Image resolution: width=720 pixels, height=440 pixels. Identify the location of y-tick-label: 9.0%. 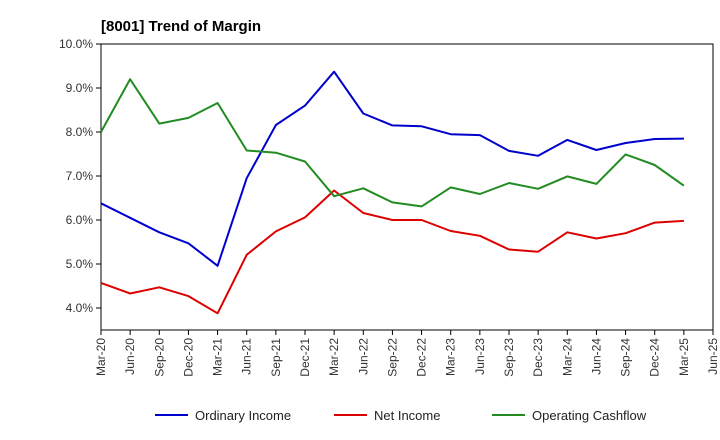
(80, 88).